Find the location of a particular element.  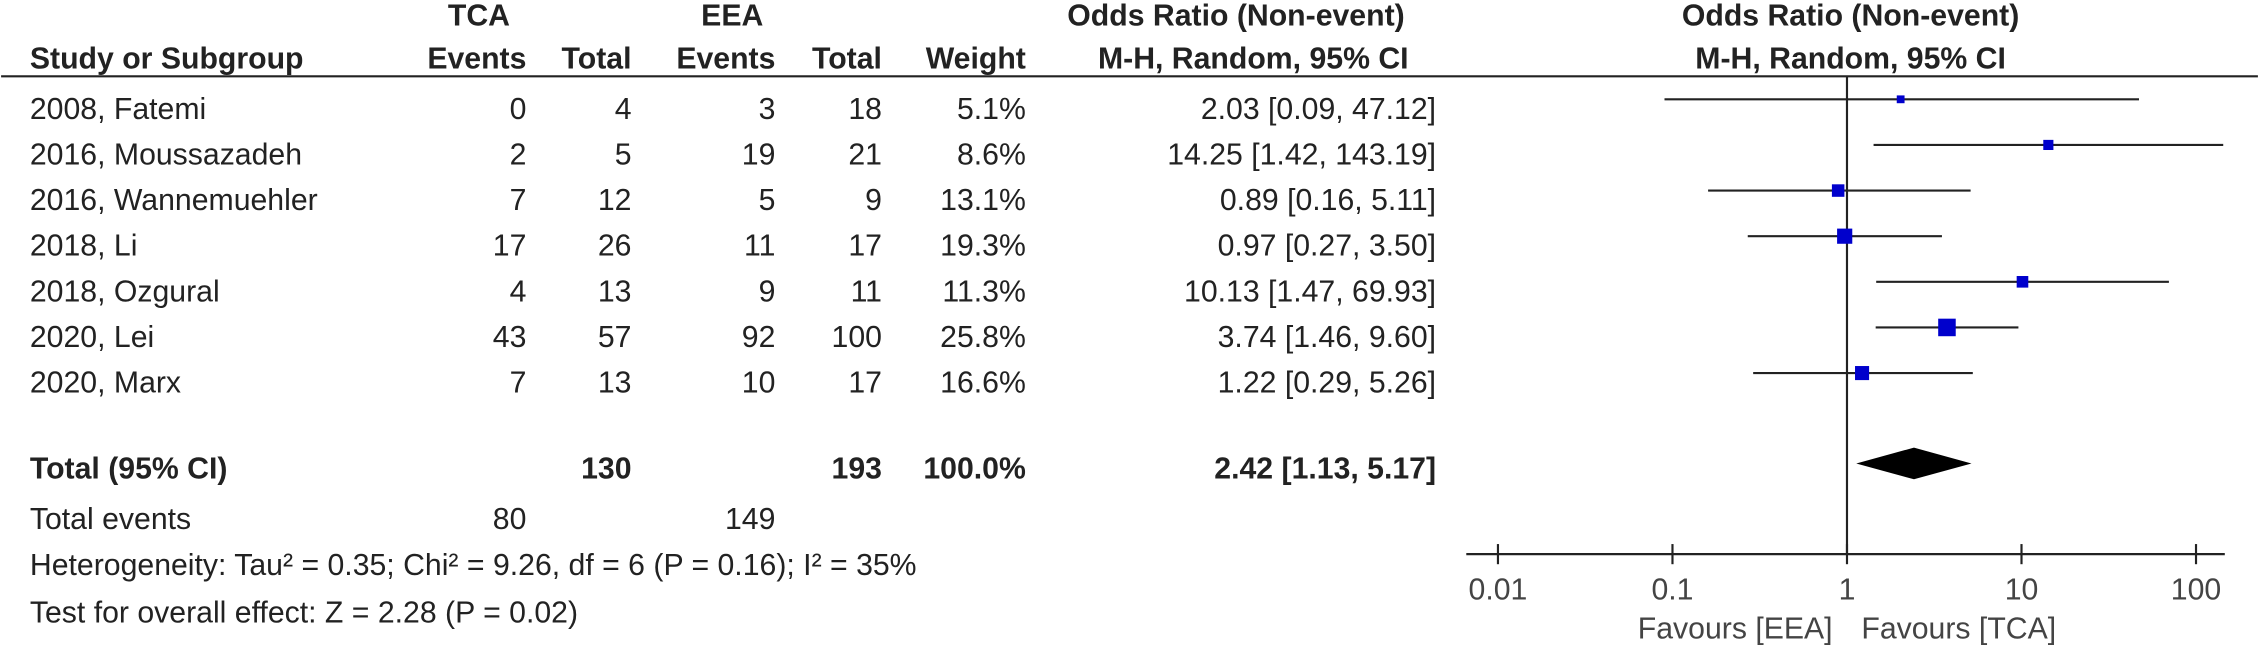

table-cell: 0 is located at coordinates (518, 109).